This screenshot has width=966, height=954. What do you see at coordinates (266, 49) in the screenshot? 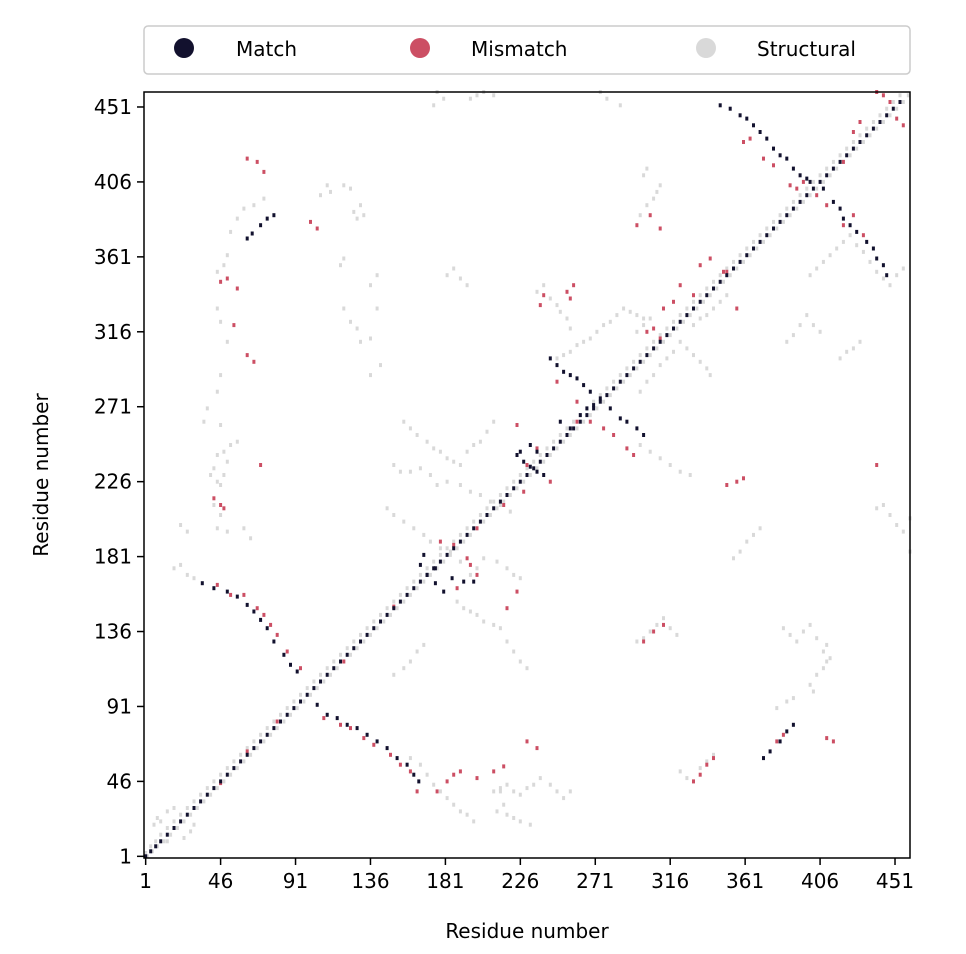
I see `legend-label-match: Match` at bounding box center [266, 49].